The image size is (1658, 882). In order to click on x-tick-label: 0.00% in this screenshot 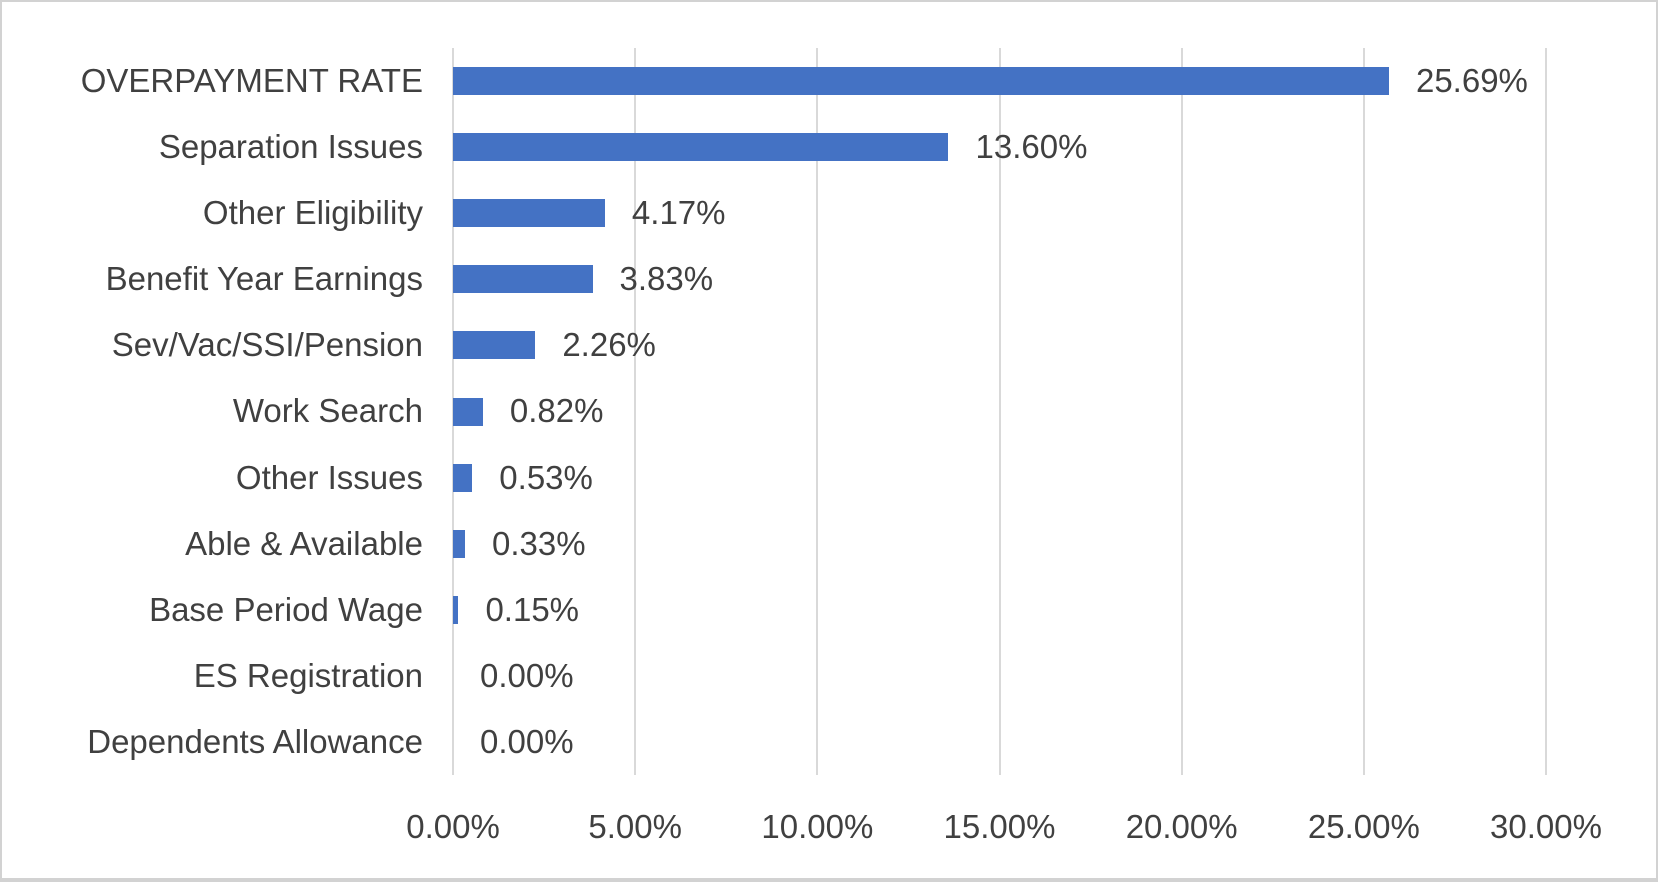, I will do `click(453, 826)`.